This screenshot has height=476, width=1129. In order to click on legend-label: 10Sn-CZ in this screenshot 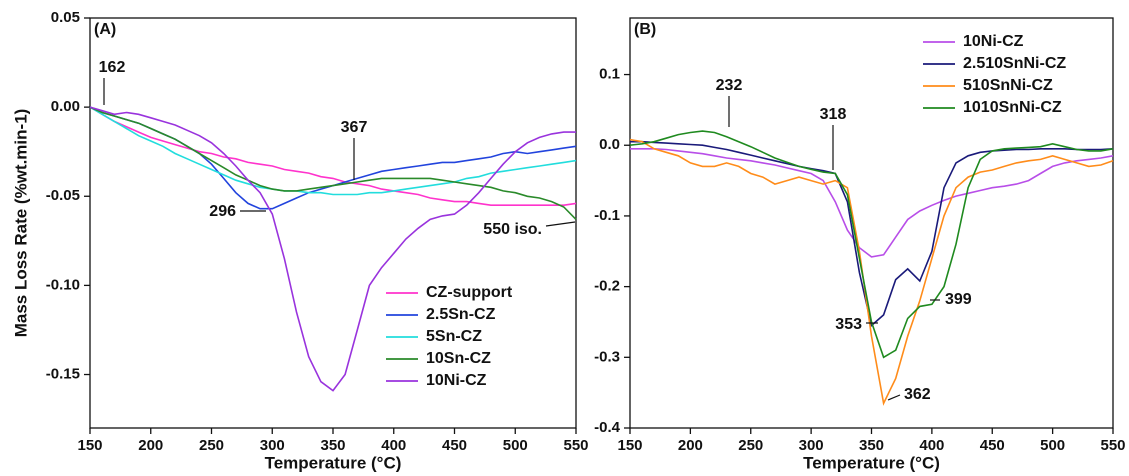, I will do `click(458, 358)`.